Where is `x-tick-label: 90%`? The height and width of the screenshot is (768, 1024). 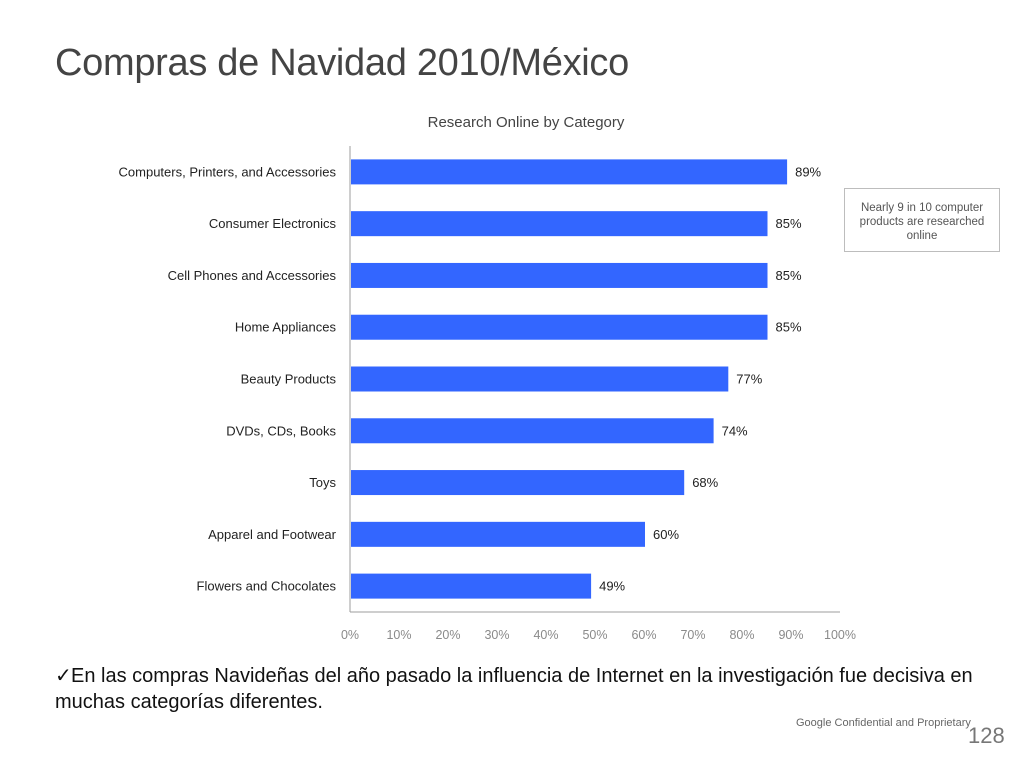 x-tick-label: 90% is located at coordinates (790, 635).